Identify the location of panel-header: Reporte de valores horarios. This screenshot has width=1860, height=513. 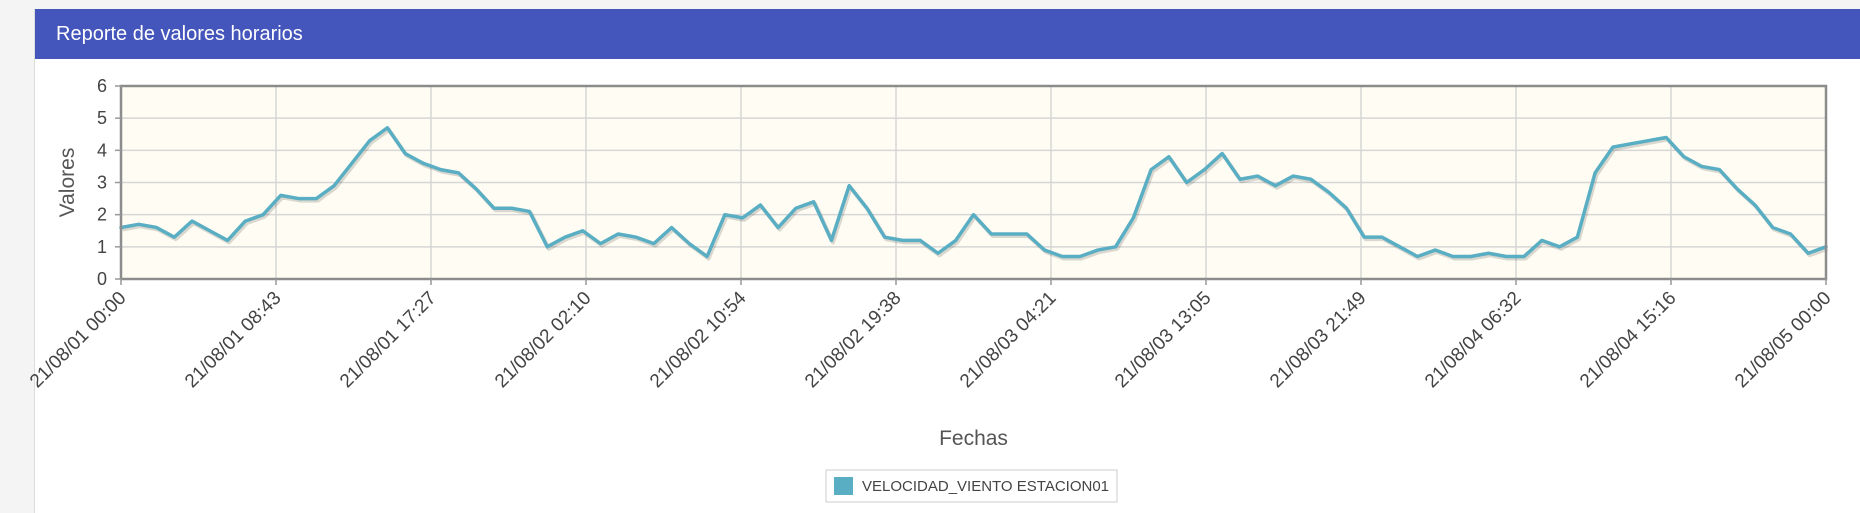
(947, 34).